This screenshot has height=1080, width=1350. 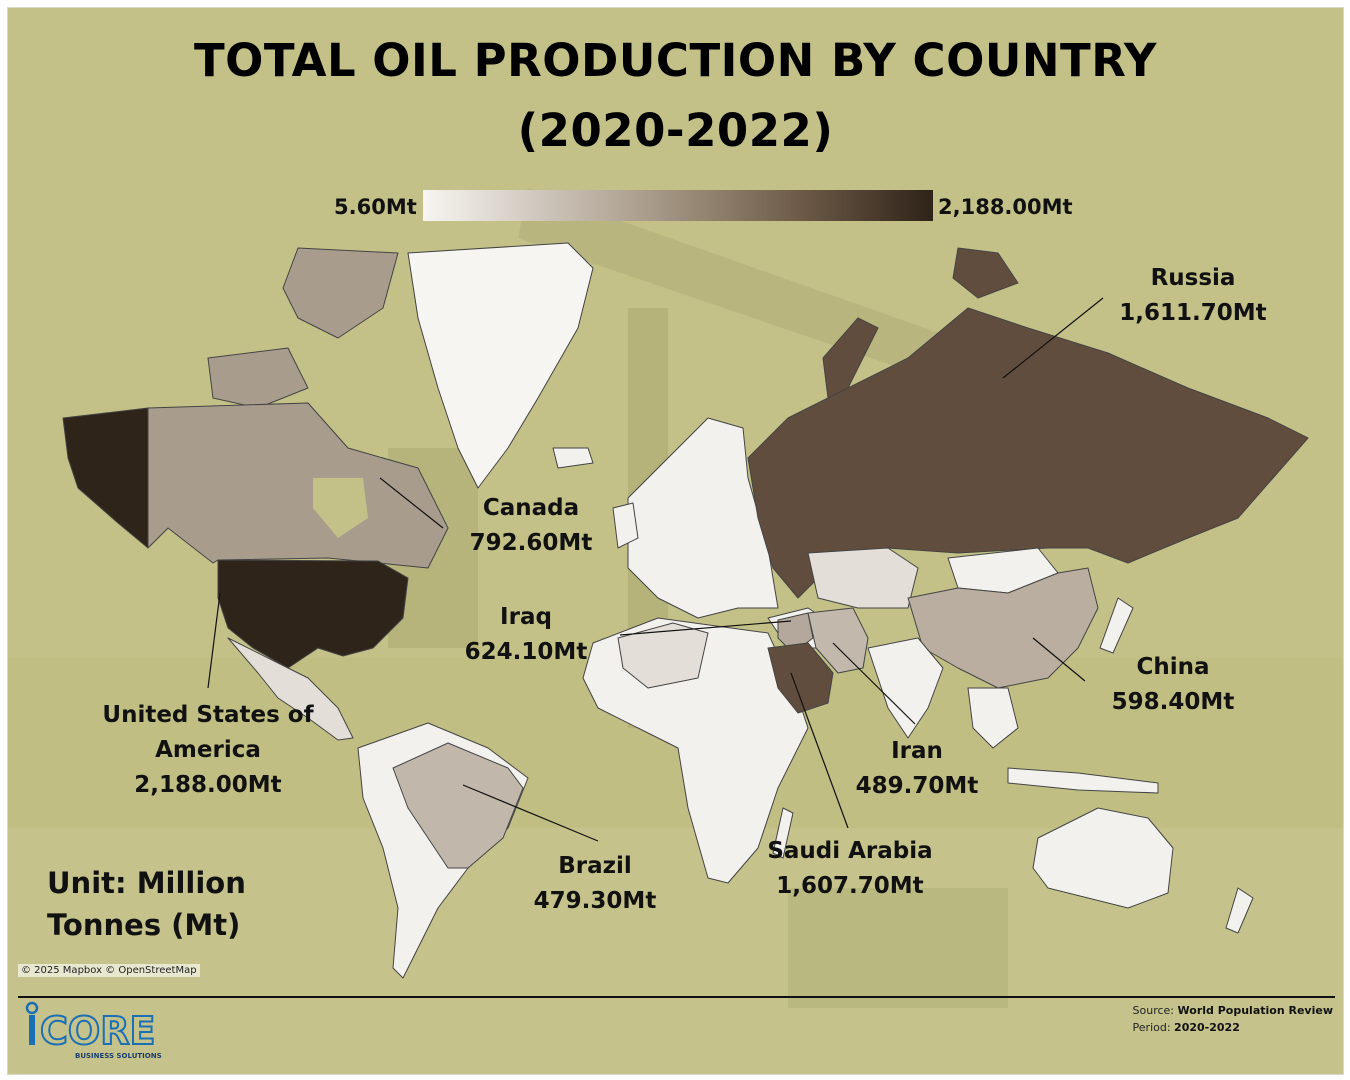 I want to click on greenland-shape, so click(x=500, y=365).